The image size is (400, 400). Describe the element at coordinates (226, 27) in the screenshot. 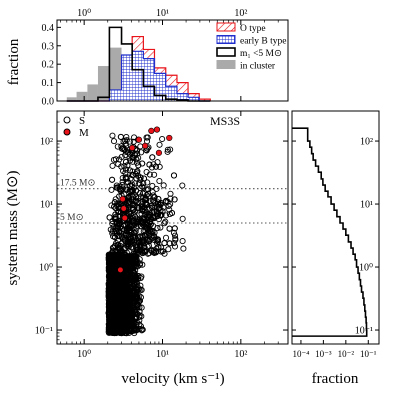

I see `legend-swatch-red-hatch` at that location.